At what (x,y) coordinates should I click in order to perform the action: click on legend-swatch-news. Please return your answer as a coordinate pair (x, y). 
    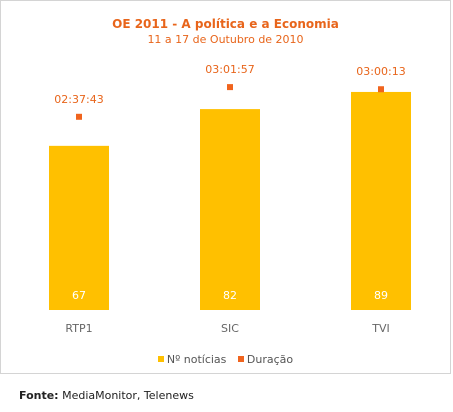
    Looking at the image, I should click on (160, 359).